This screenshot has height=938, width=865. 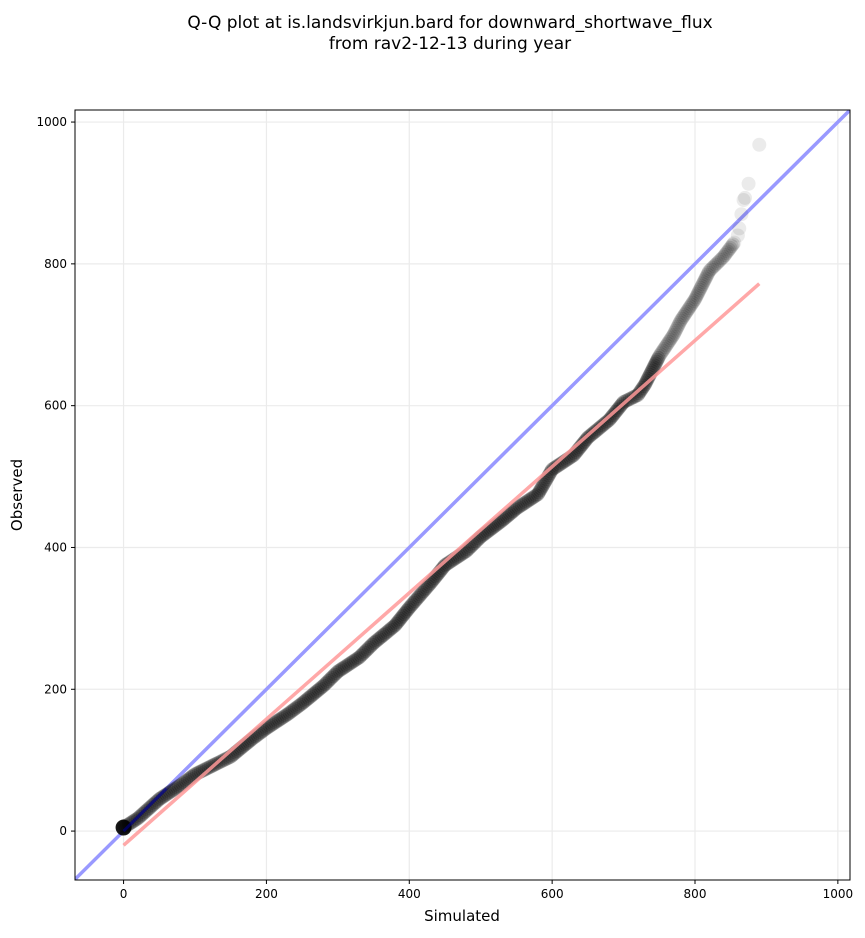 What do you see at coordinates (63, 831) in the screenshot?
I see `y-tick-label: 0` at bounding box center [63, 831].